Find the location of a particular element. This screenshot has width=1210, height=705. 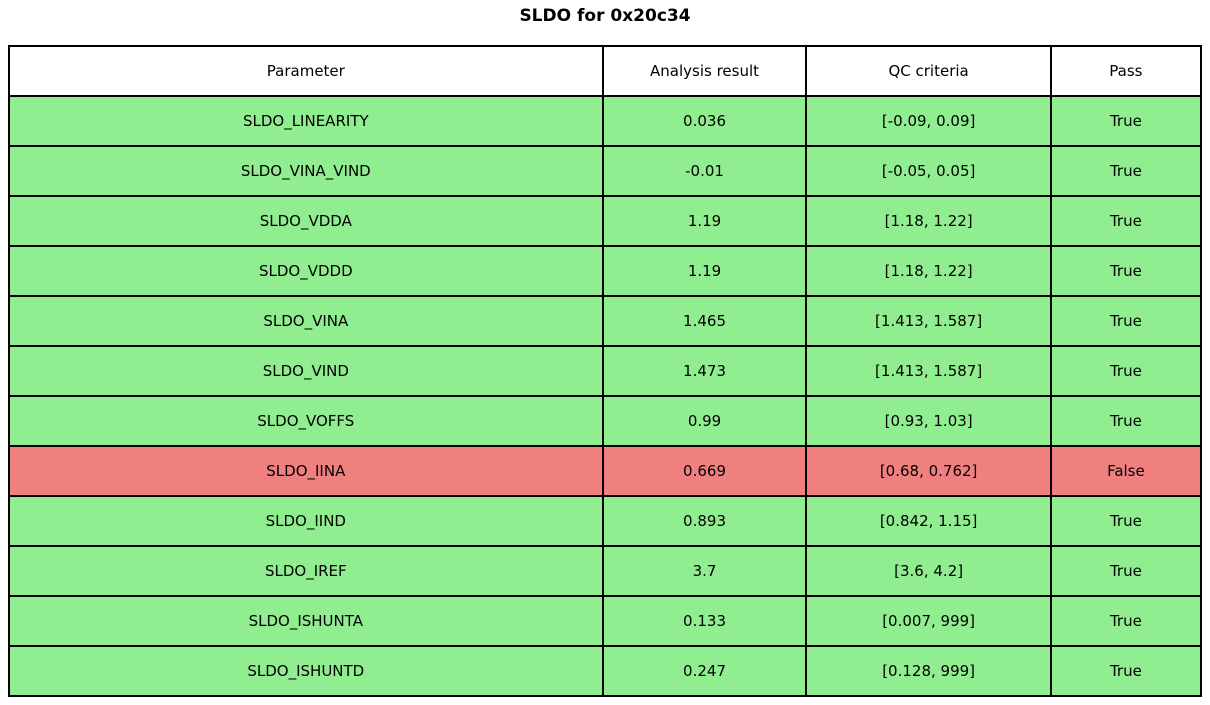

cell-analysis-result: 1.465 is located at coordinates (704, 321).